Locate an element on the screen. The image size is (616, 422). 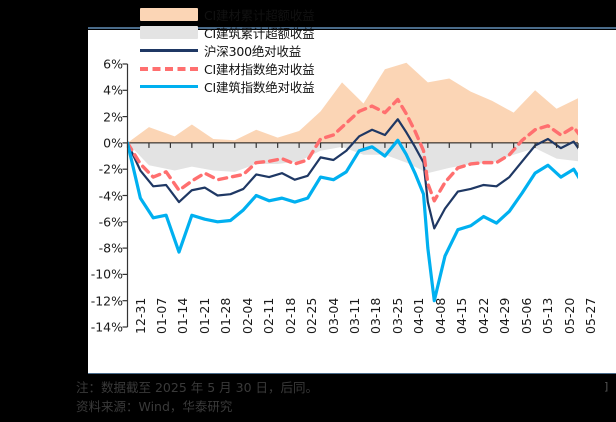
y-axis-tick-label: -4% is located at coordinates (110, 195).